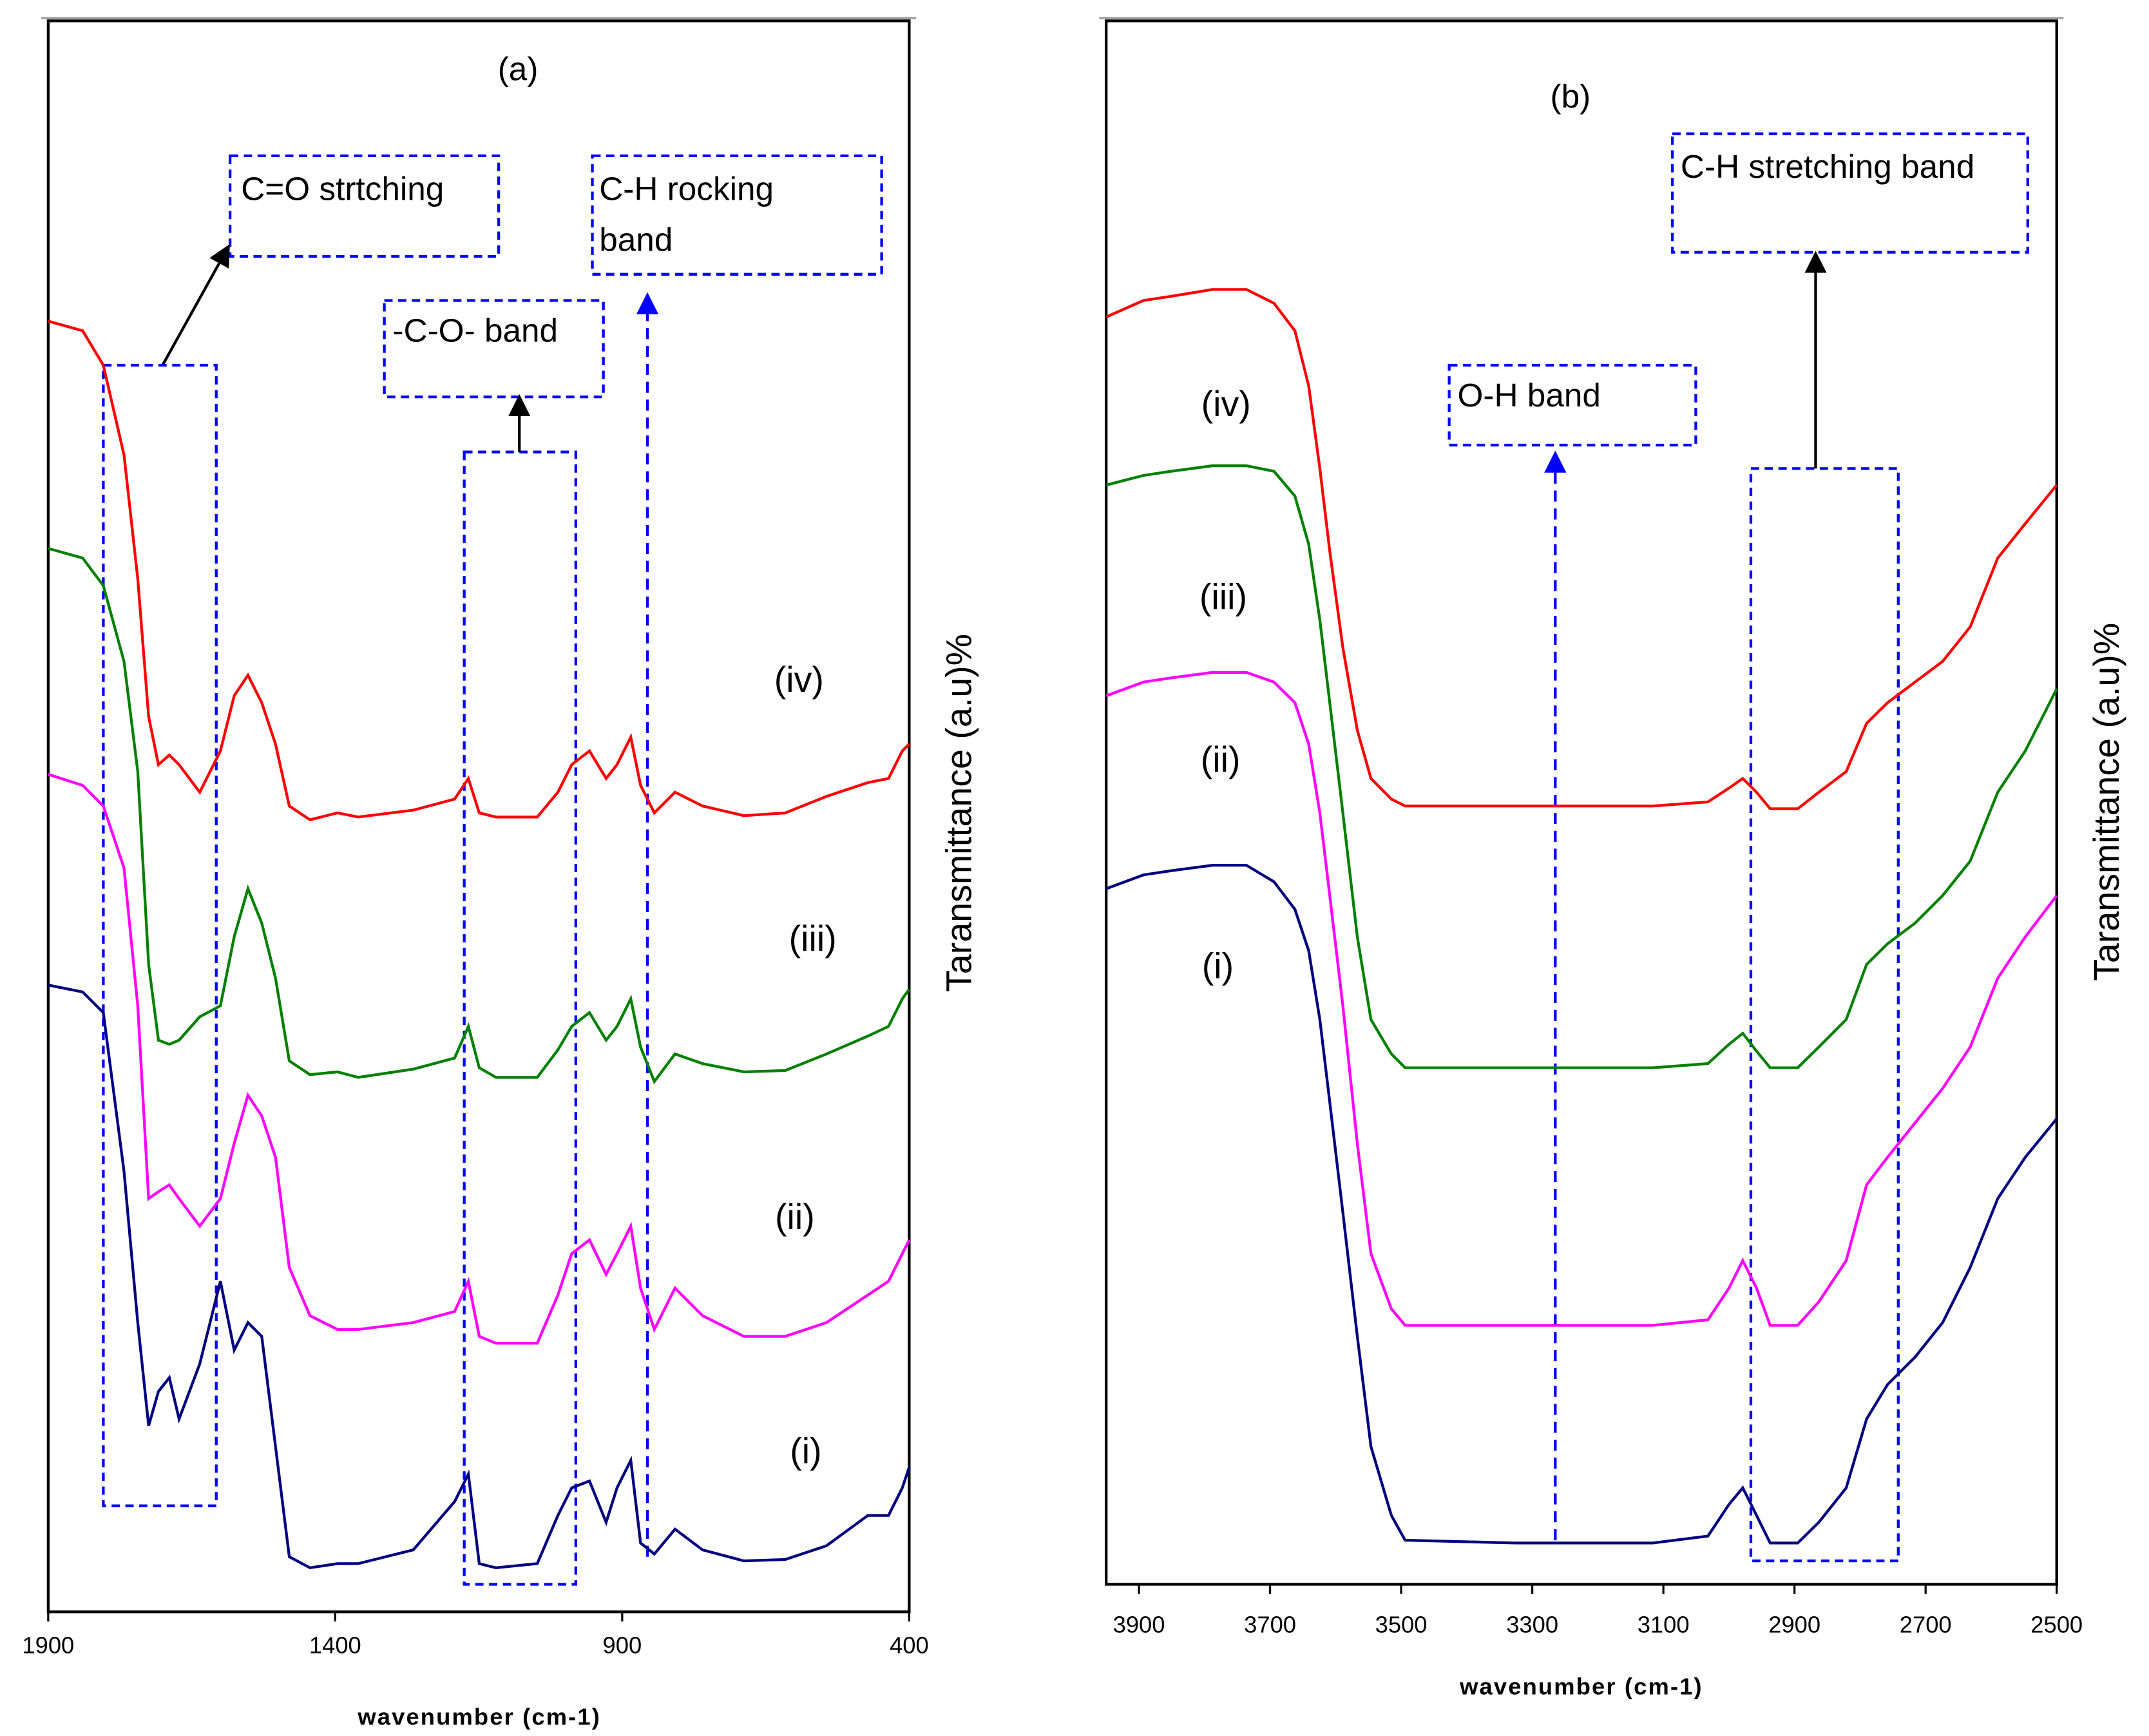 The height and width of the screenshot is (1736, 2149). Describe the element at coordinates (1528, 396) in the screenshot. I see `annotation: O-H band` at that location.